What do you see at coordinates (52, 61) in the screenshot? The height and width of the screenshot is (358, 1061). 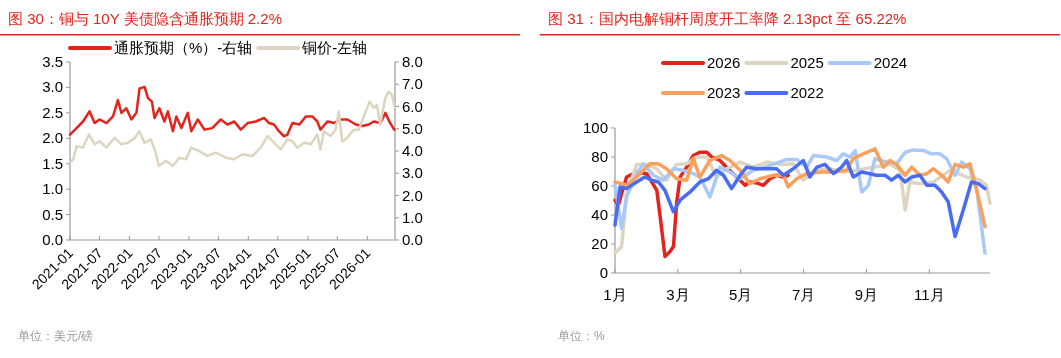 I see `y-tick-label: 3.5` at bounding box center [52, 61].